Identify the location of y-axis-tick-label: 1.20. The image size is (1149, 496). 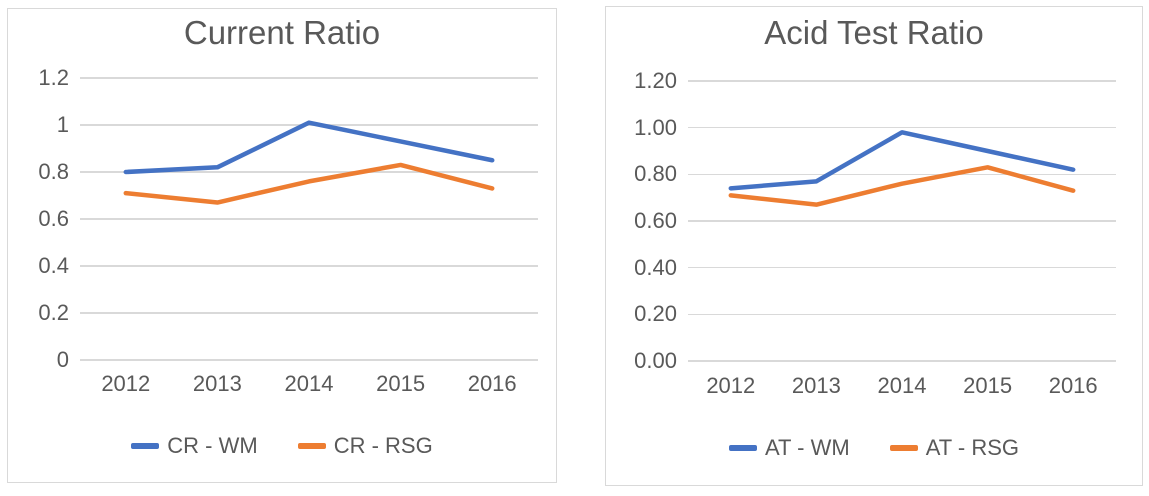
(655, 80).